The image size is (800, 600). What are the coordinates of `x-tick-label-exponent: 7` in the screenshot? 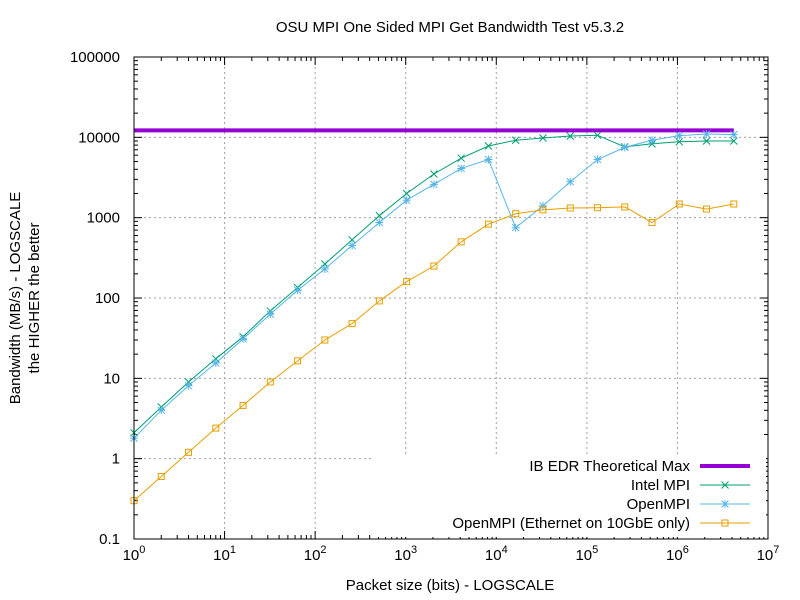 It's located at (776, 550).